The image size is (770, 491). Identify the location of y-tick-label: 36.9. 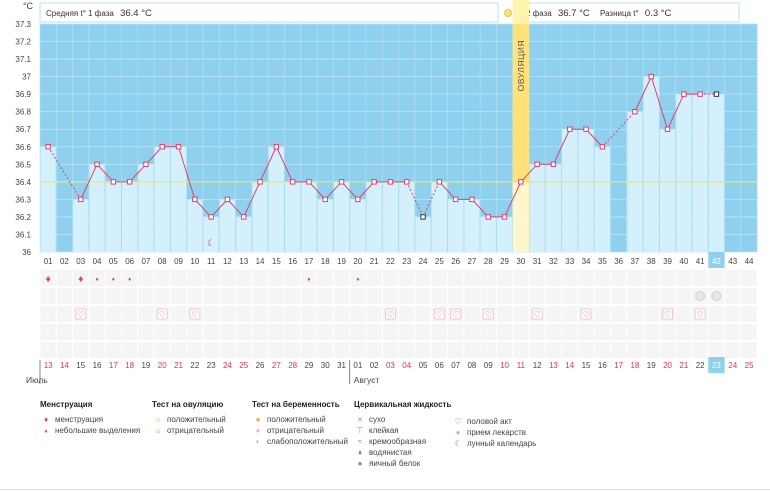
(23, 94).